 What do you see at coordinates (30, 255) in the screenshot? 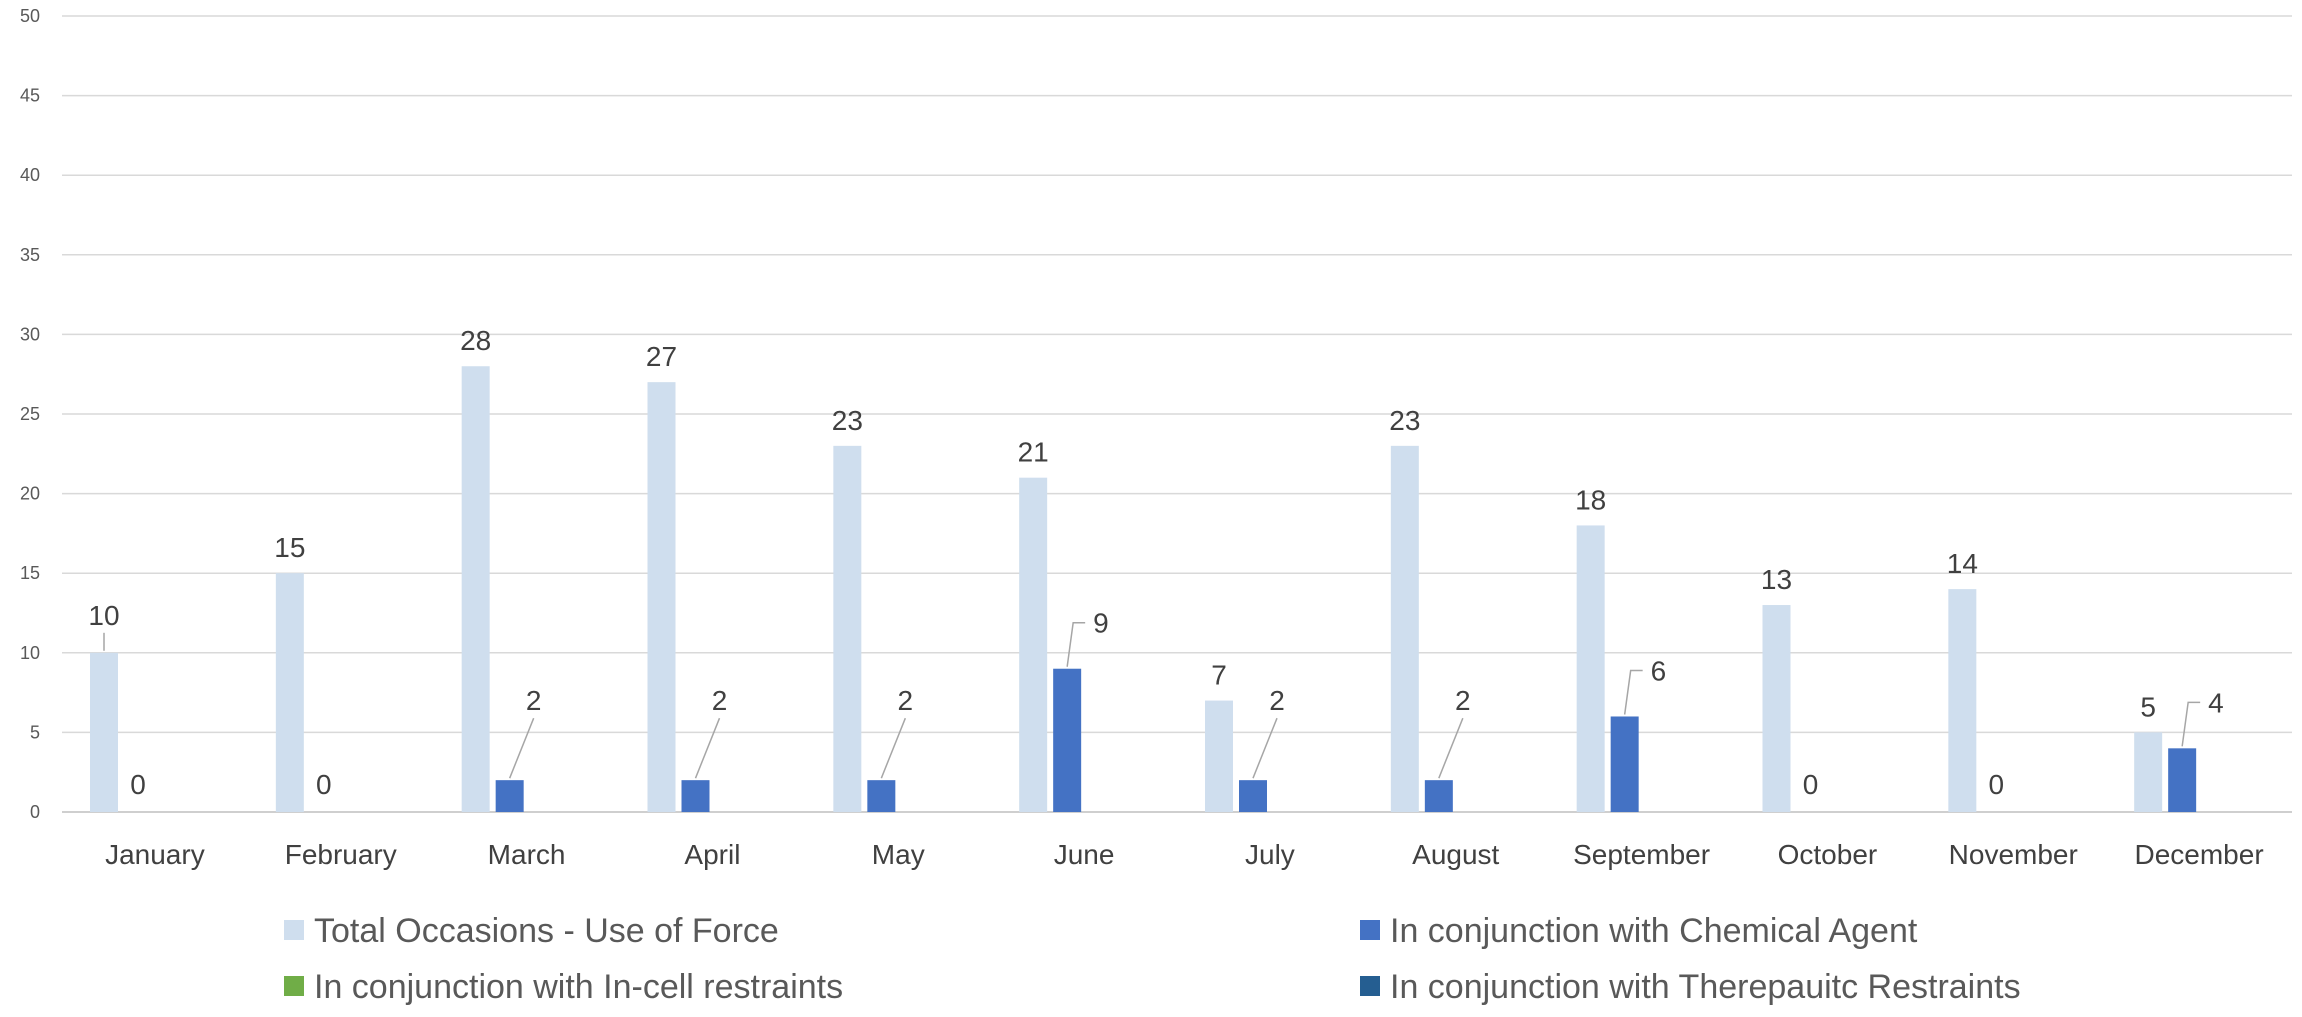
I see `y-tick-label: 35` at bounding box center [30, 255].